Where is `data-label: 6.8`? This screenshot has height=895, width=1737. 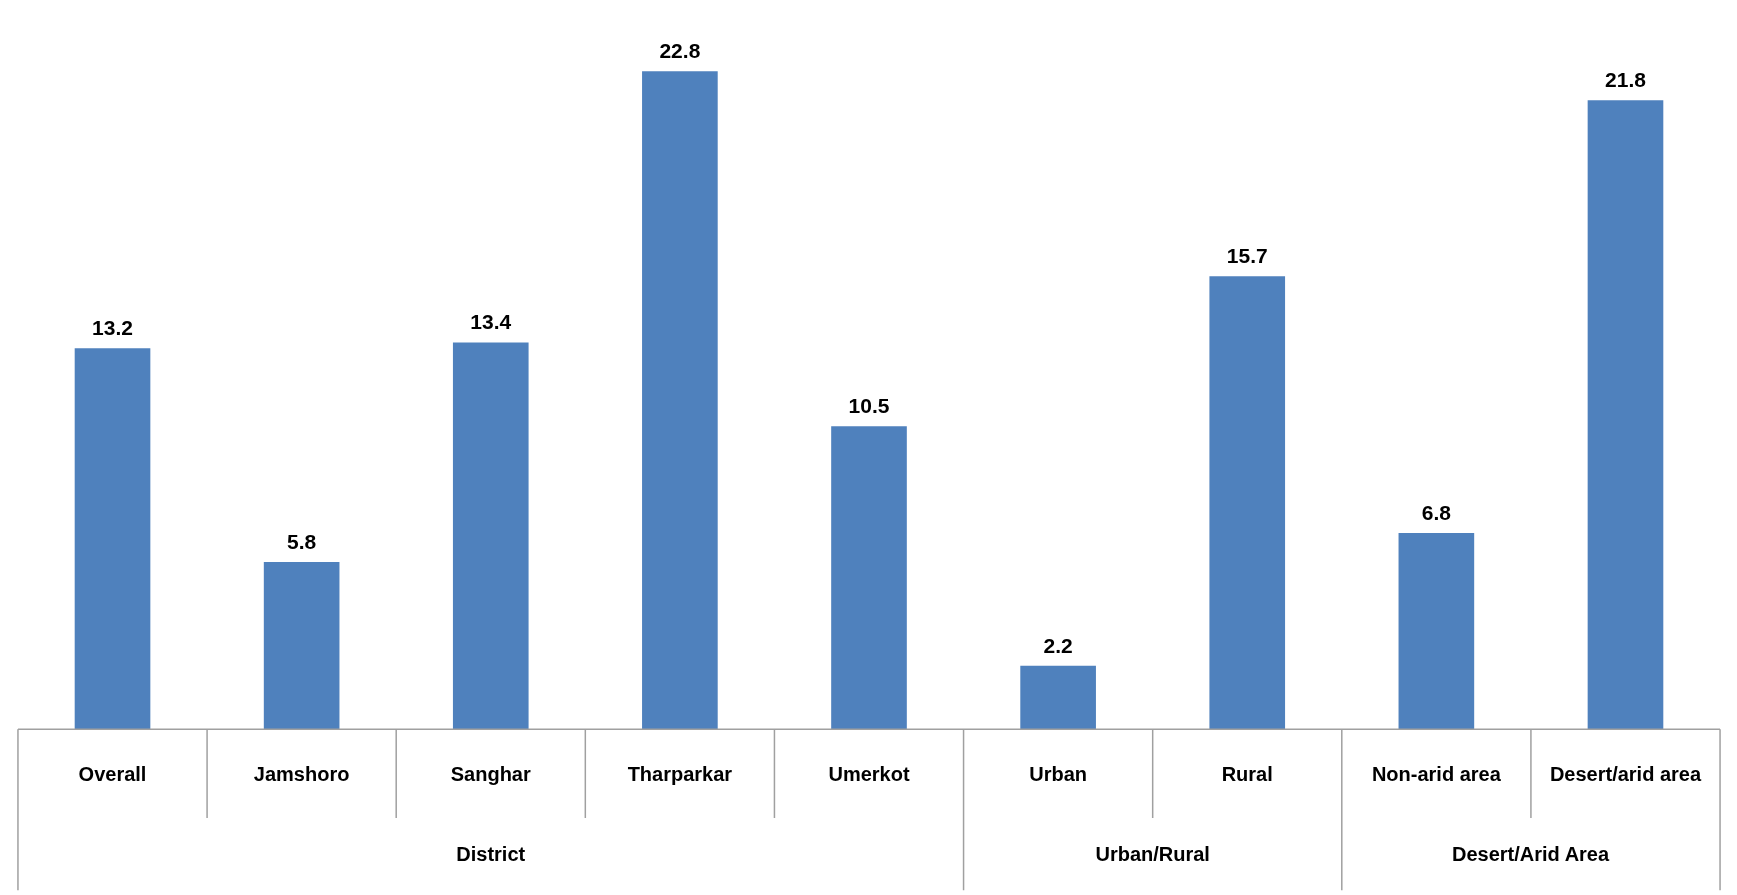 data-label: 6.8 is located at coordinates (1436, 512).